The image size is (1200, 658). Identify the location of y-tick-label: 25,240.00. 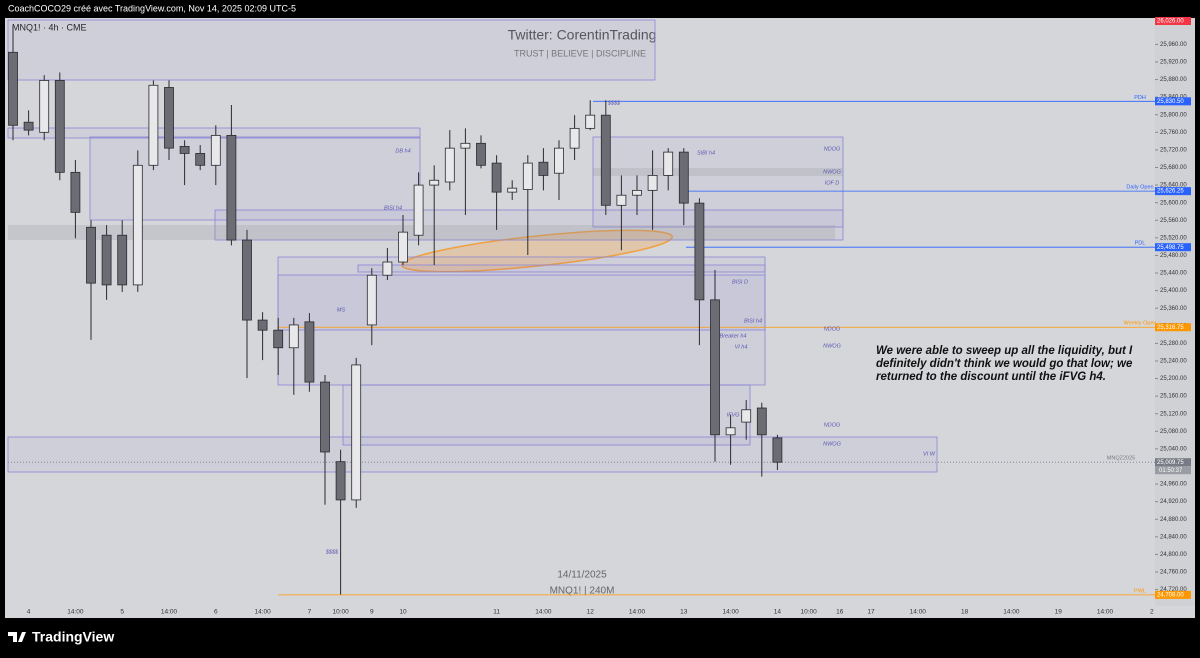
(1173, 362).